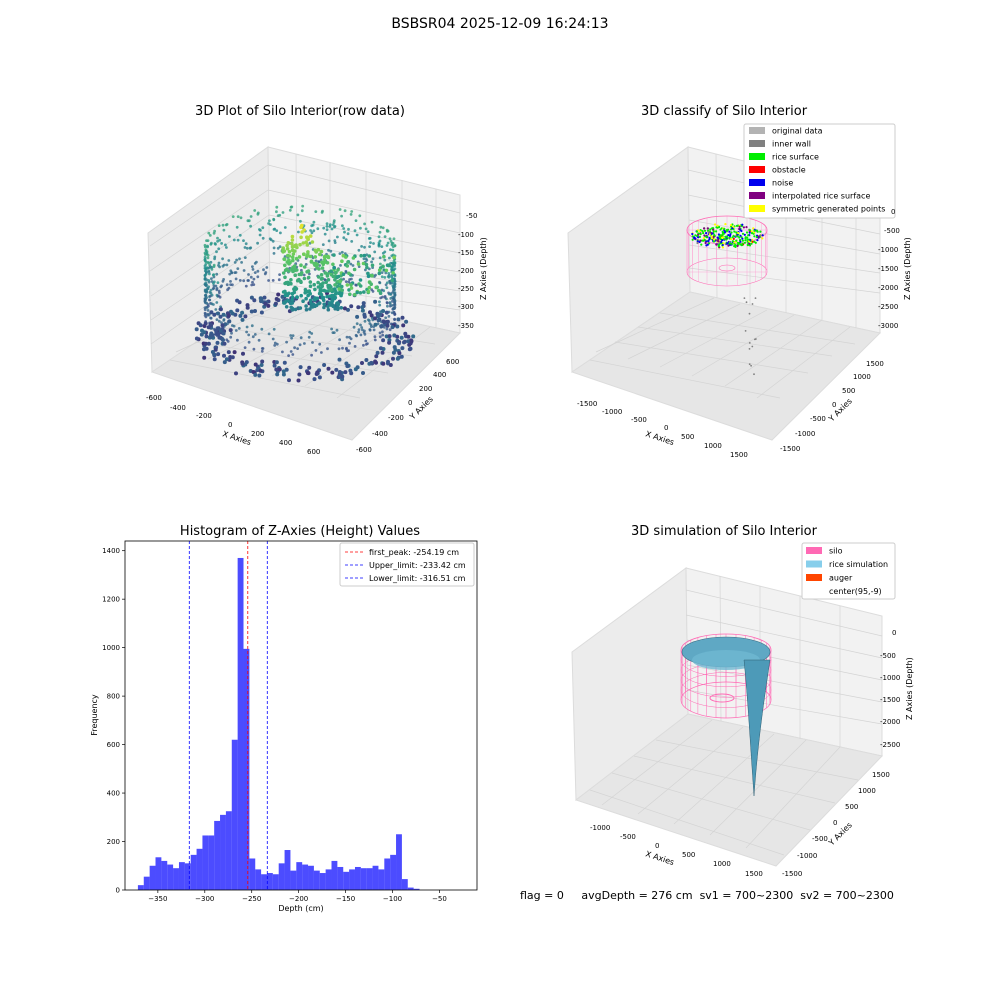 This screenshot has height=1000, width=1000. Describe the element at coordinates (639, 420) in the screenshot. I see `classify-xtick: -500` at that location.